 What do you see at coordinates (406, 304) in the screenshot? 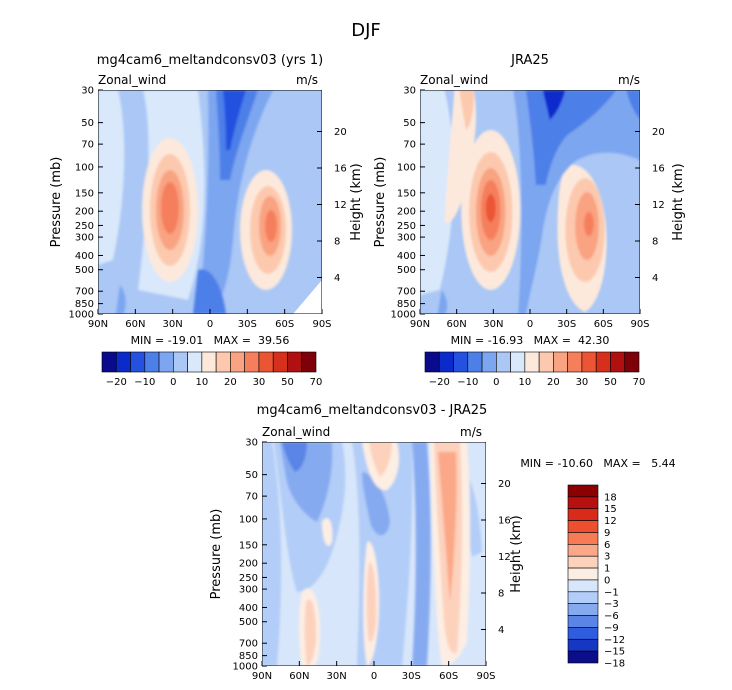
I see `panel-obs-ytick-label: 850` at bounding box center [406, 304].